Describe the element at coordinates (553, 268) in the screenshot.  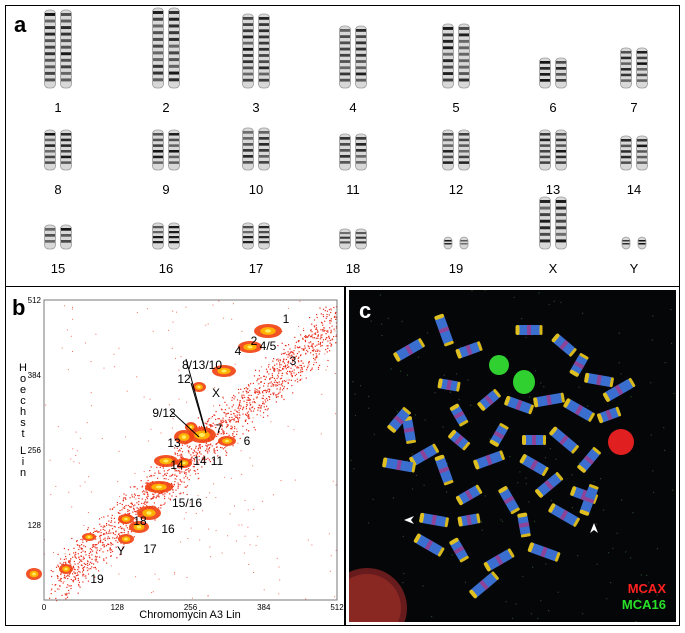
I see `chromosome-label-x: X` at that location.